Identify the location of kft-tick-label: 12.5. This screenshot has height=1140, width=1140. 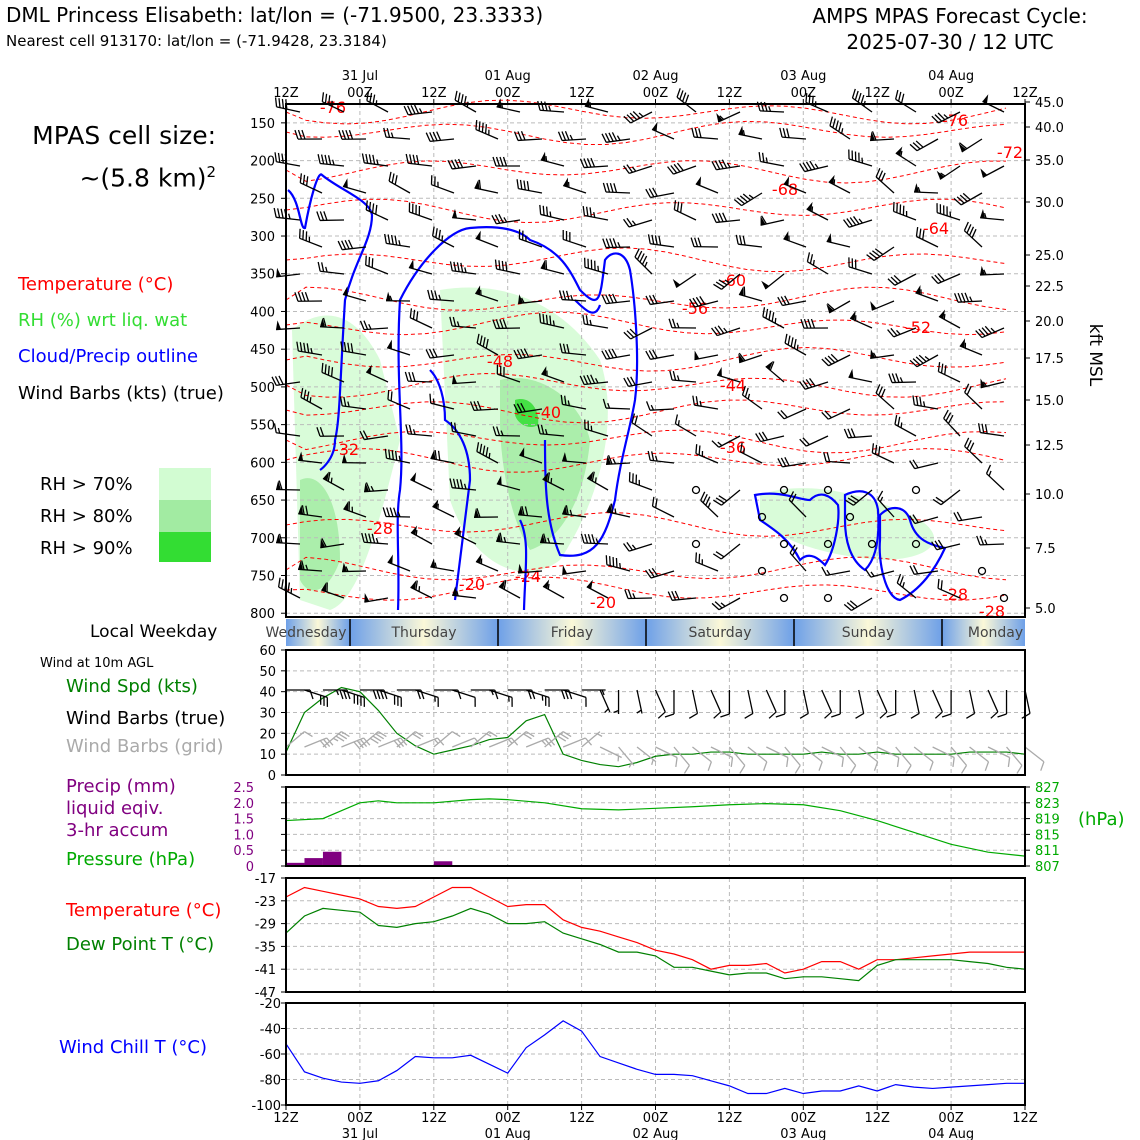
(1049, 446).